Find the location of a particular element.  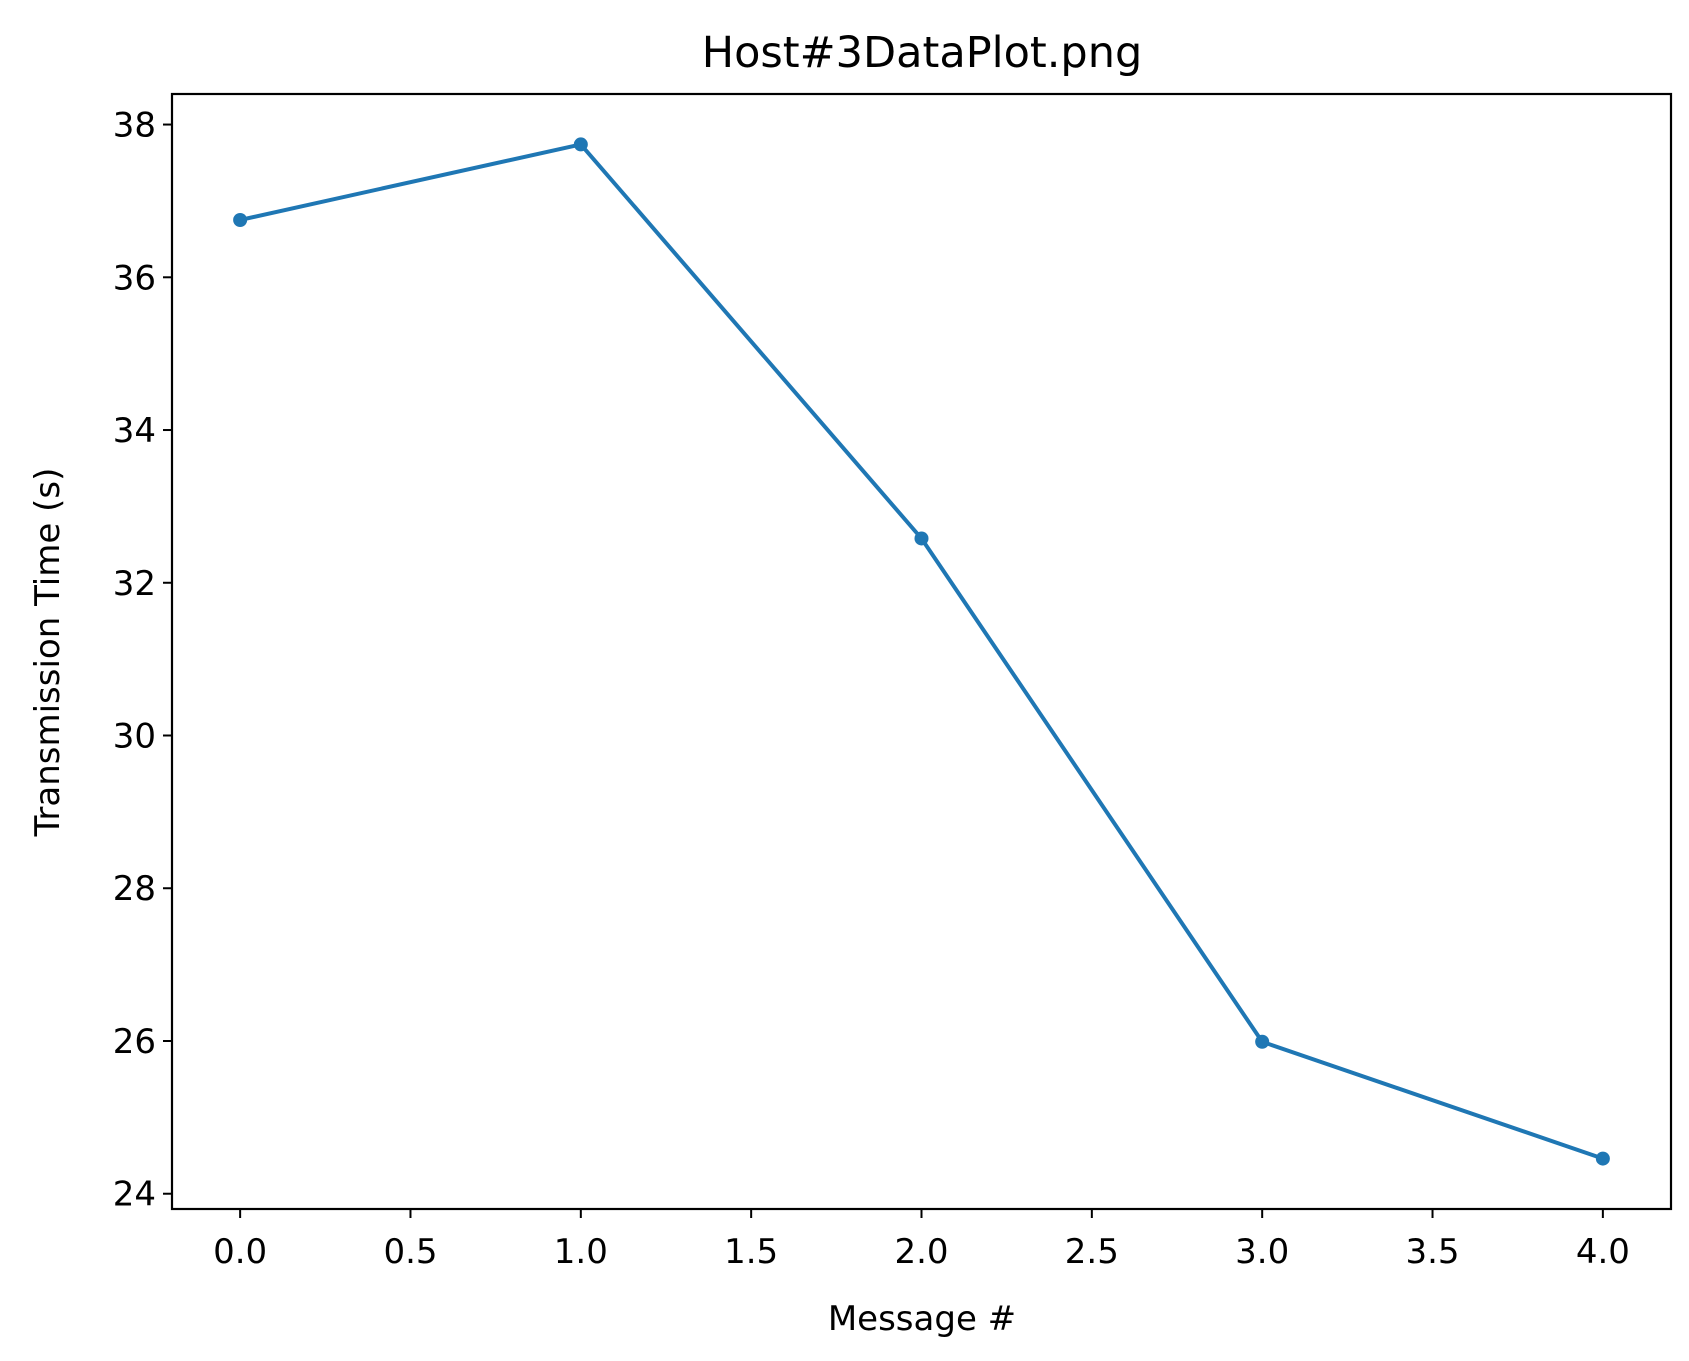

y-tick-label: 38 is located at coordinates (134, 126).